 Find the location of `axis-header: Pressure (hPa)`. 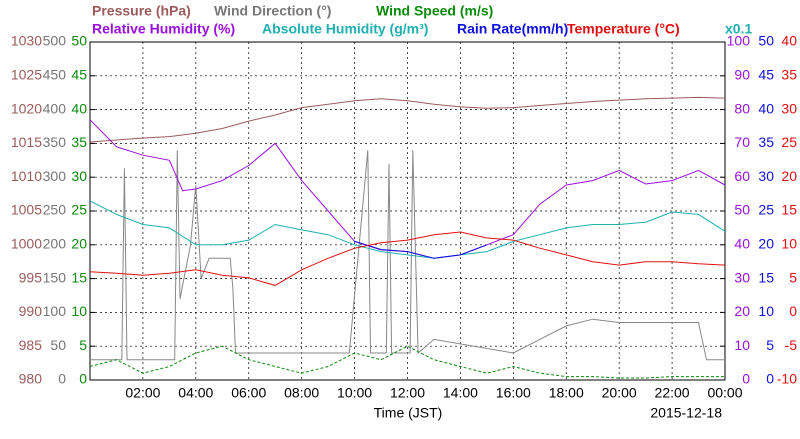

axis-header: Pressure (hPa) is located at coordinates (141, 11).